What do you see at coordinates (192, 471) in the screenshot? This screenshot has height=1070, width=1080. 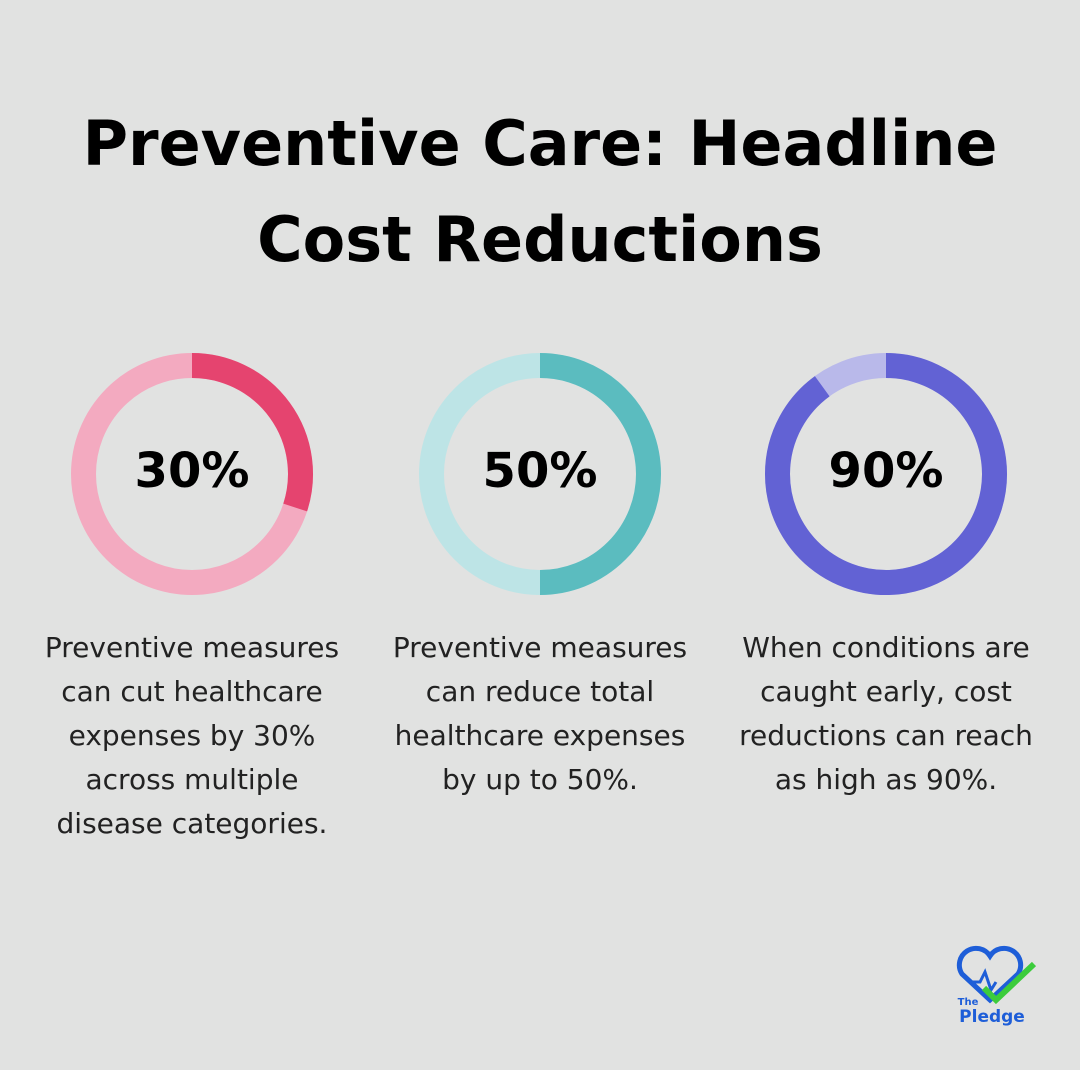 I see `value-label: 30%` at bounding box center [192, 471].